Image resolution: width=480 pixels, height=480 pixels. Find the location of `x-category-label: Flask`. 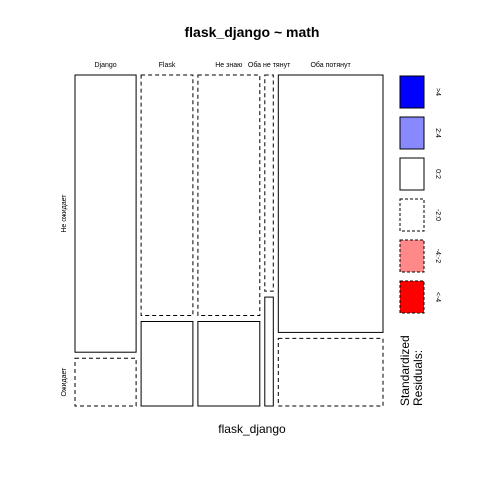

x-category-label: Flask is located at coordinates (167, 65).